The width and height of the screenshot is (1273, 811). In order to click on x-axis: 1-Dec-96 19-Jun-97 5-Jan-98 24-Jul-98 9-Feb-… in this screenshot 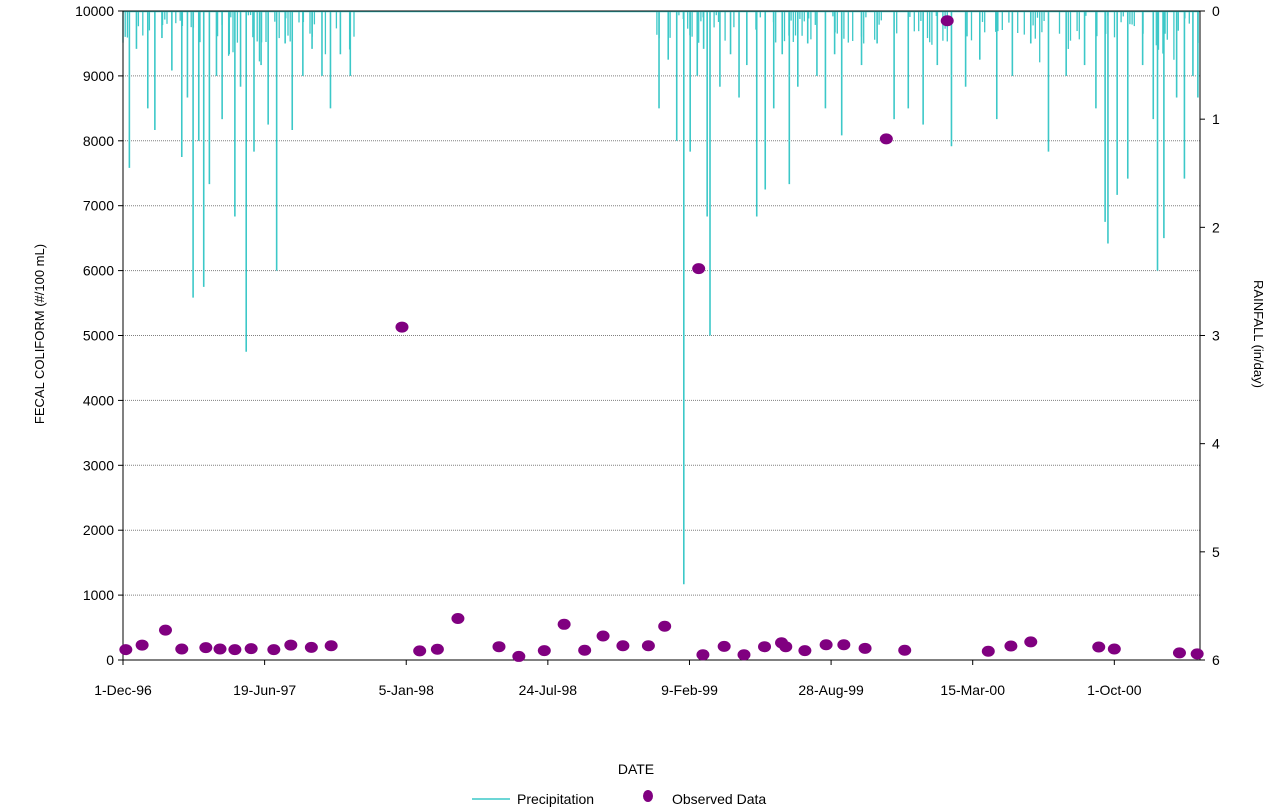, I will do `click(618, 679)`.